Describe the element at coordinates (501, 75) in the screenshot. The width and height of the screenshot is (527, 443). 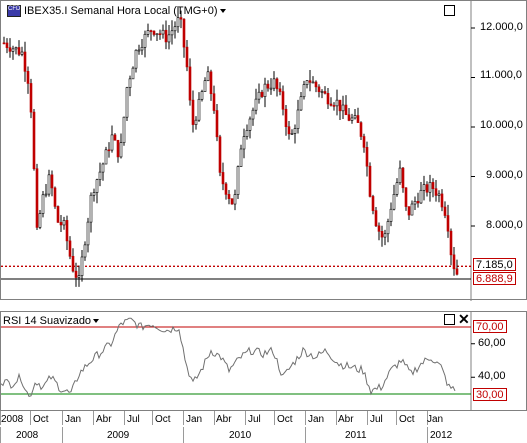
I see `price-axis-label: 11.000,0` at that location.